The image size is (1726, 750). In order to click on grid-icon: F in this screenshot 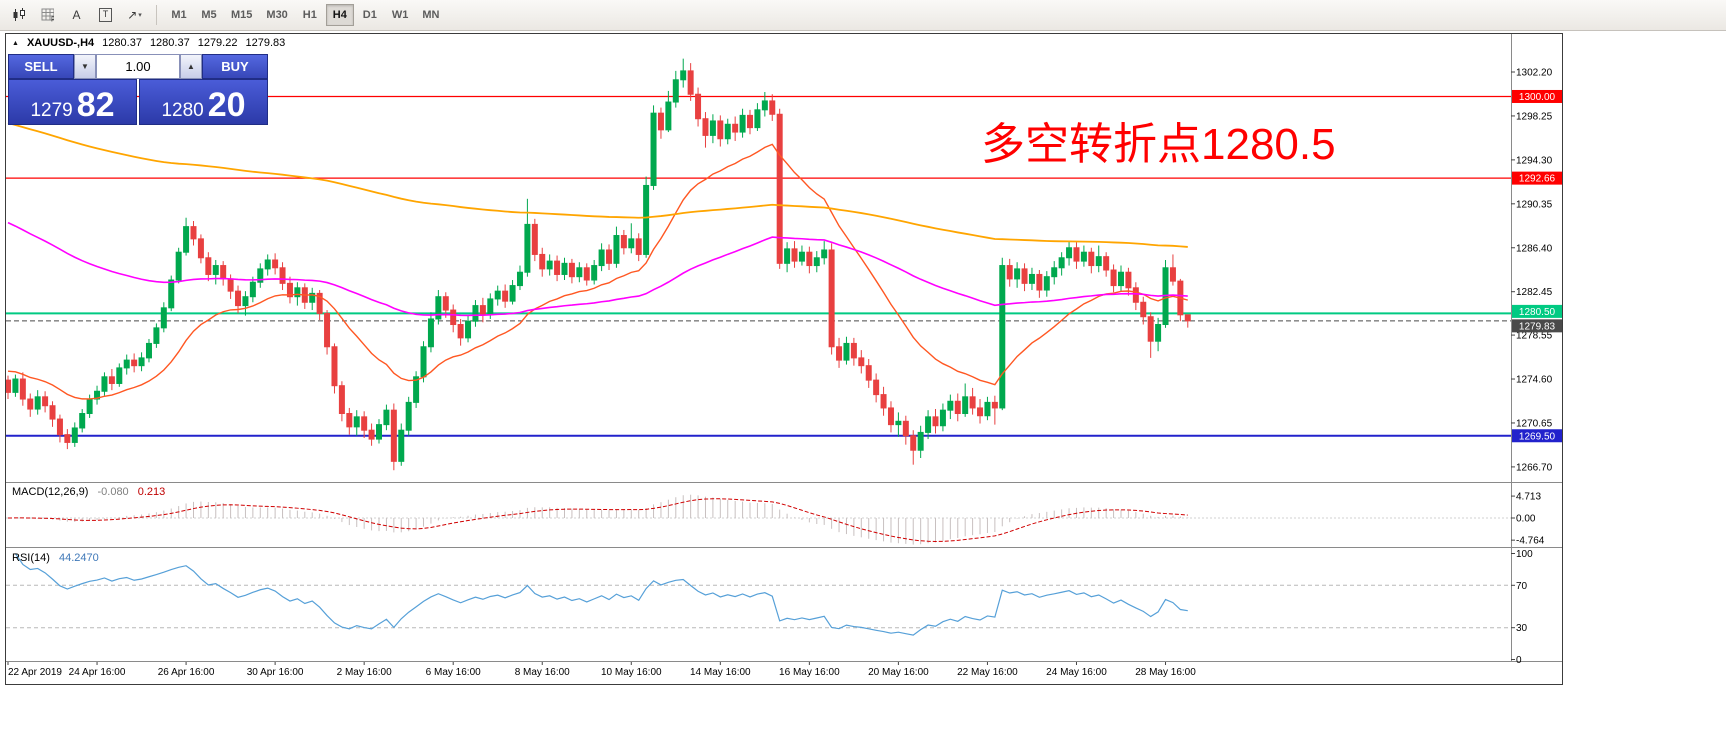, I will do `click(47, 15)`.